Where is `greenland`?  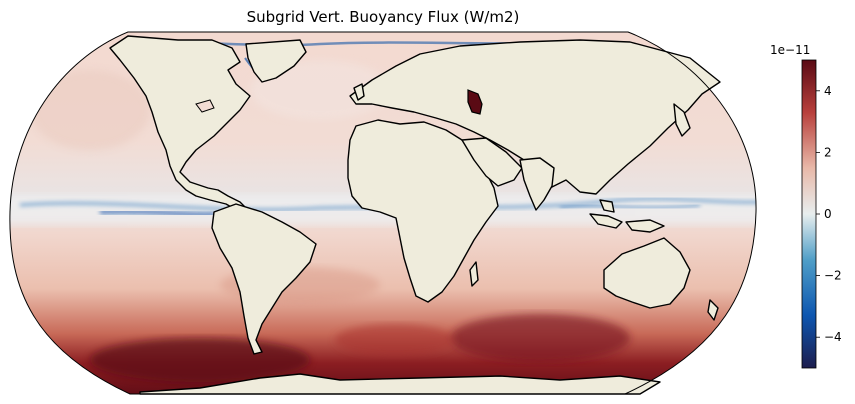 greenland is located at coordinates (276, 61).